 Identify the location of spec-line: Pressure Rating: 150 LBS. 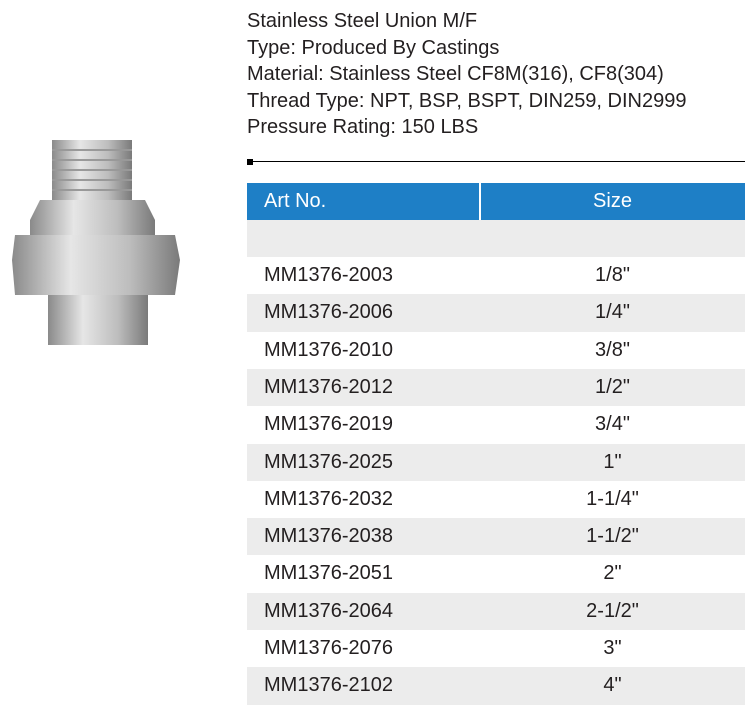
(363, 127).